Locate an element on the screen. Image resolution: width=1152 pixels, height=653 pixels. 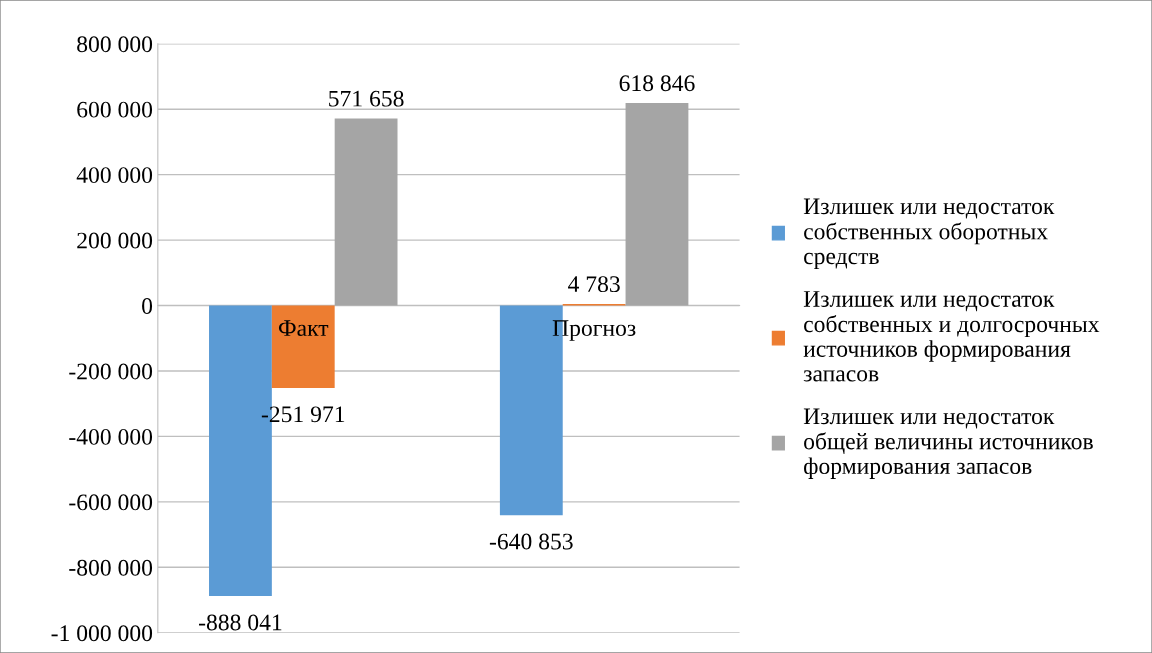
y-tick-label: 200 000 is located at coordinates (115, 240).